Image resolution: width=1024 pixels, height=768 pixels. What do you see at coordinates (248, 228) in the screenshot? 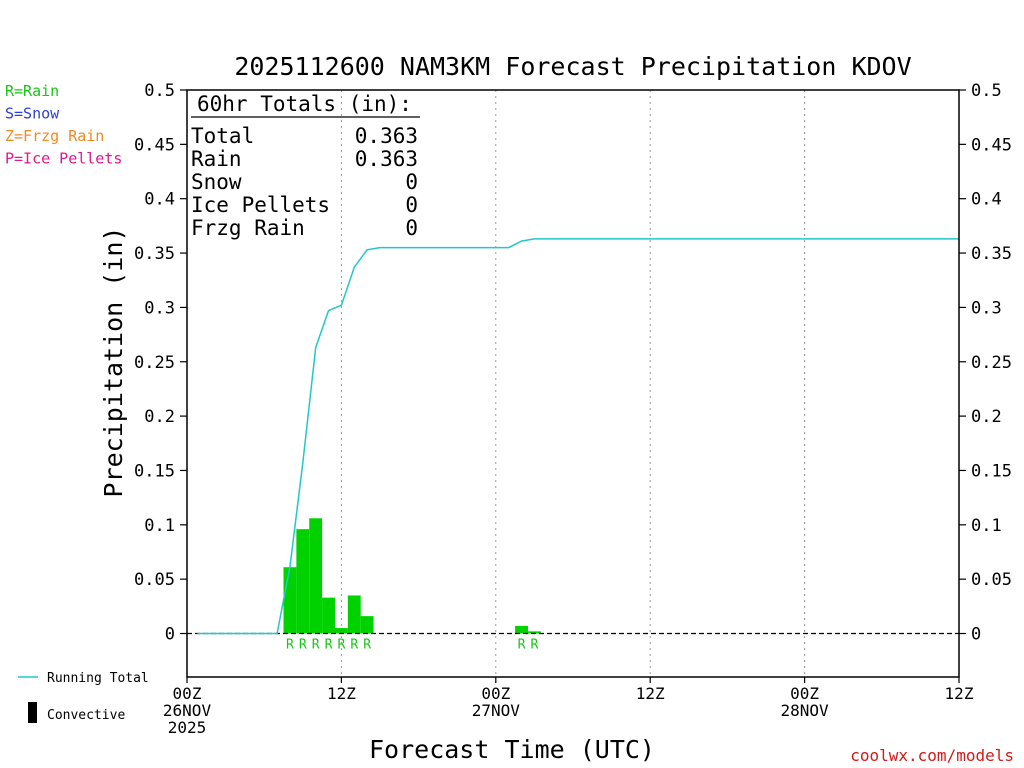
I see `totals-row-label: Frzg Rain` at bounding box center [248, 228].